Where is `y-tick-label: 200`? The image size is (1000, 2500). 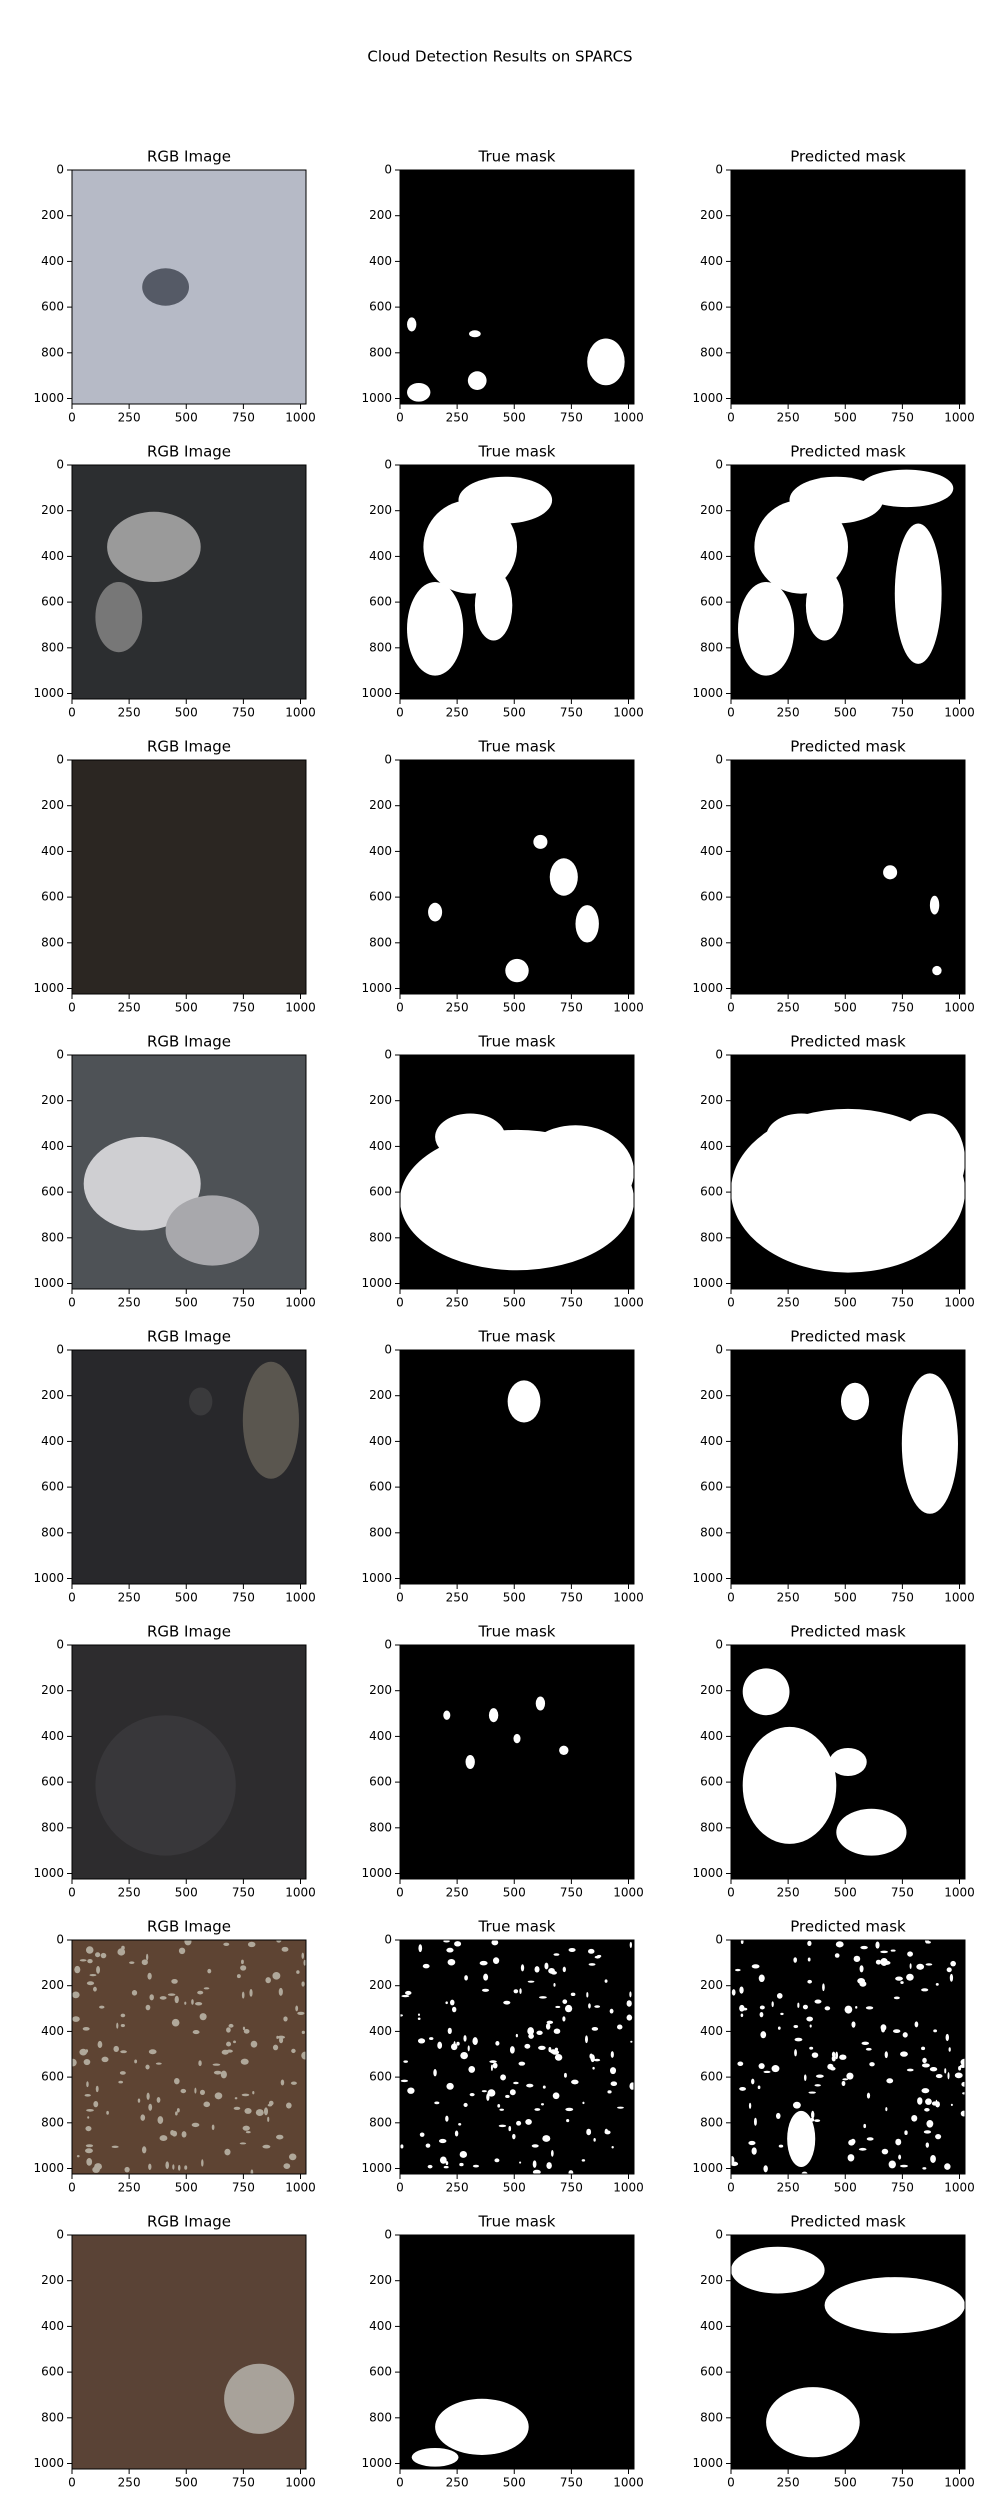 y-tick-label: 200 is located at coordinates (380, 510).